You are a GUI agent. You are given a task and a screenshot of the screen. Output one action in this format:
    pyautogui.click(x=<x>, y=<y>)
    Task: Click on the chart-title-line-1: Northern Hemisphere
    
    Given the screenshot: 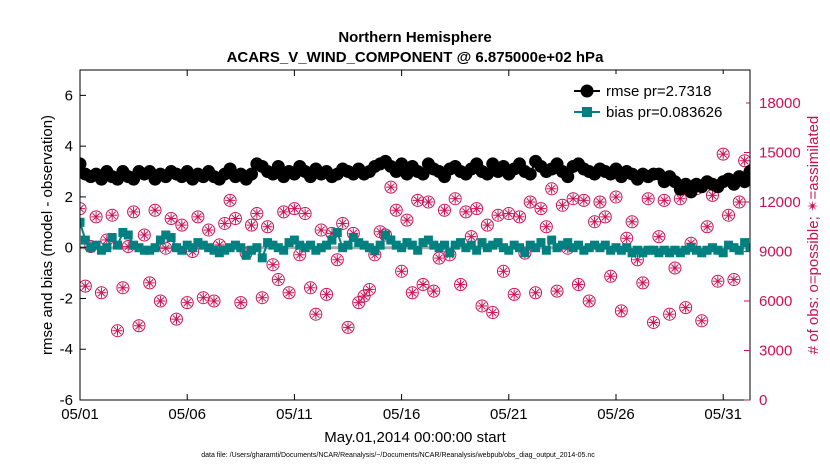 What is the action you would take?
    pyautogui.click(x=414, y=37)
    